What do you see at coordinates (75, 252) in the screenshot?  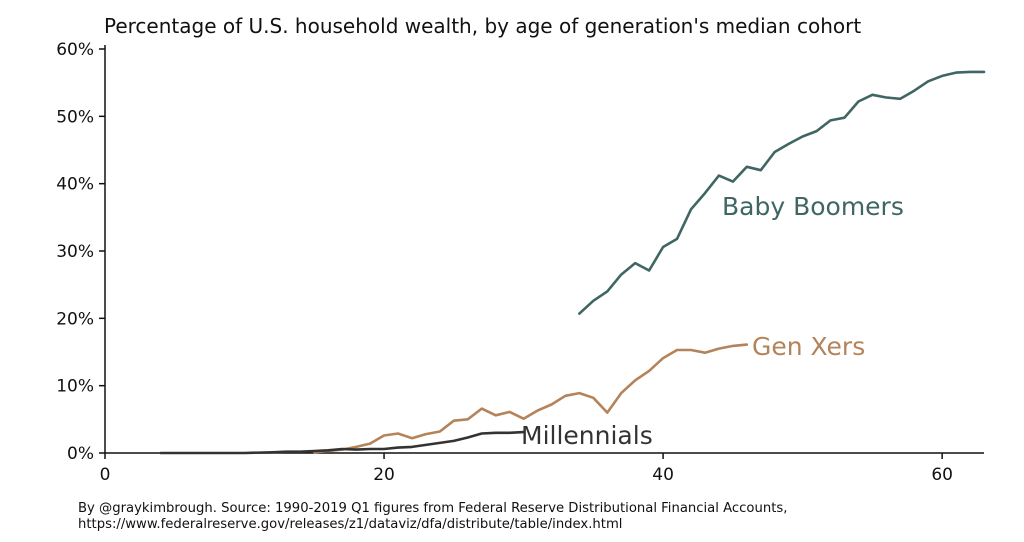 I see `y-tick-label: 30%` at bounding box center [75, 252].